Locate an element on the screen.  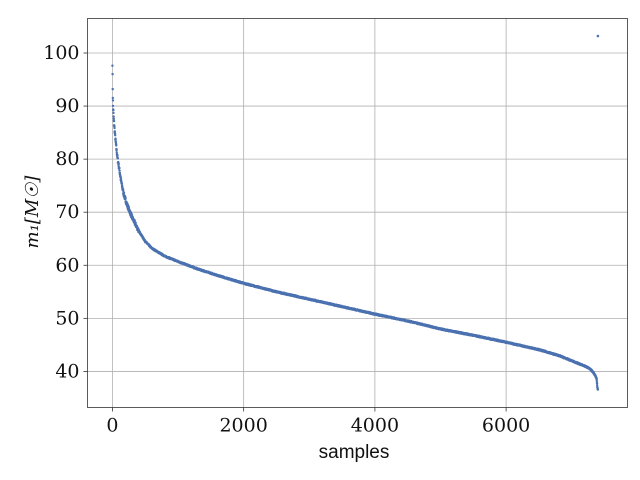
y-tick-label: 70 is located at coordinates (67, 212).